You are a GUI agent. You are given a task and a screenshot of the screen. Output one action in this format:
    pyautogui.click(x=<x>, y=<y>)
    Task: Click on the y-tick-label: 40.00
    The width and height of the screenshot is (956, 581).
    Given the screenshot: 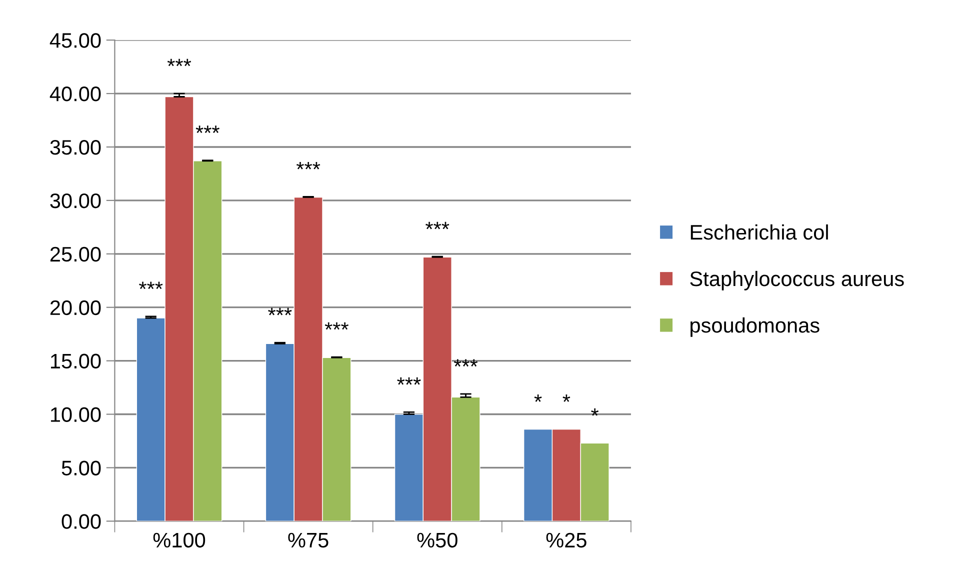 What is the action you would take?
    pyautogui.click(x=75, y=94)
    